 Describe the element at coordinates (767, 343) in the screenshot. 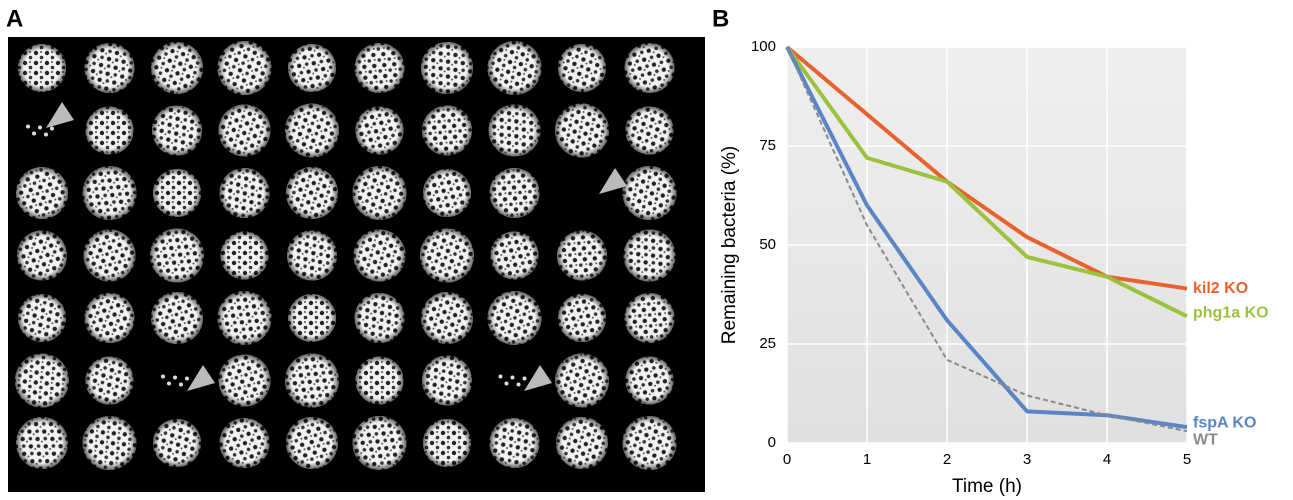

I see `y-tick-label: 25` at that location.